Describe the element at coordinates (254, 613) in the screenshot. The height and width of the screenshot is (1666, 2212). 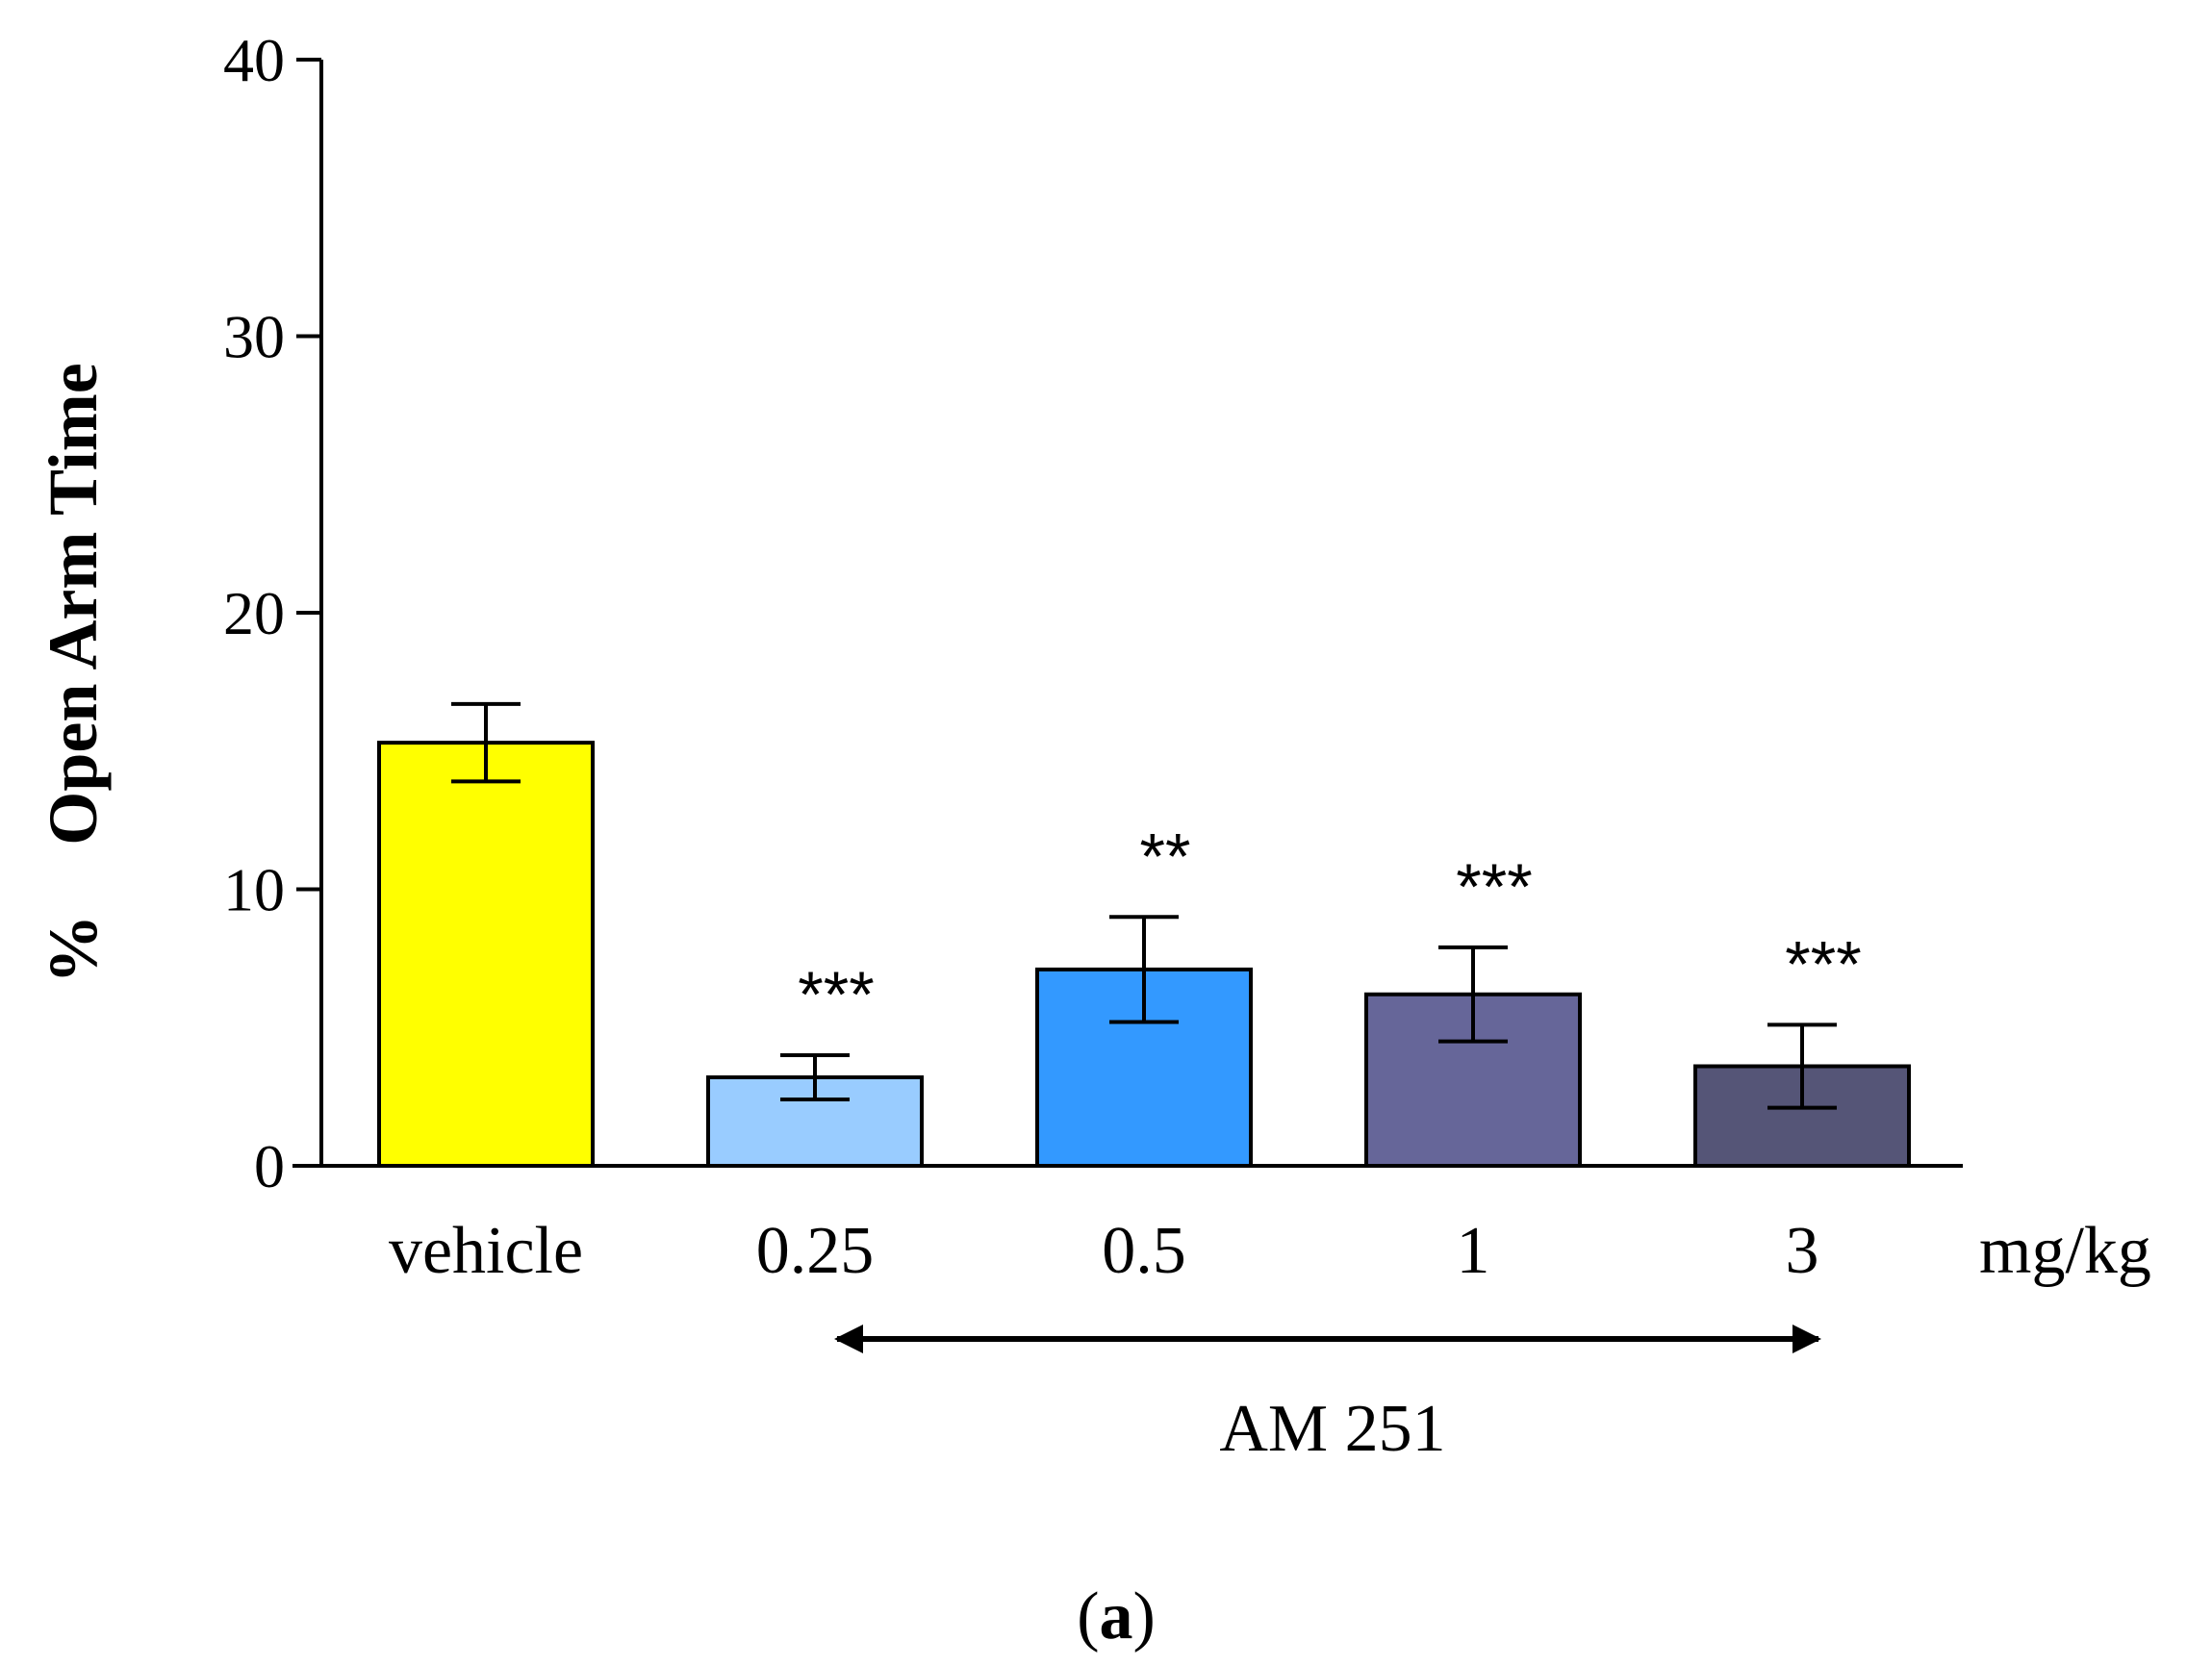
I see `y-tick-label: 20` at that location.